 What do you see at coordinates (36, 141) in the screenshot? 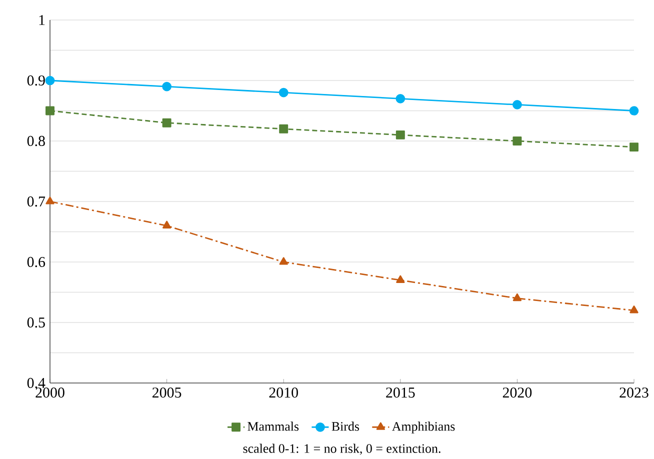
I see `y-tick-label: 0.8` at bounding box center [36, 141].